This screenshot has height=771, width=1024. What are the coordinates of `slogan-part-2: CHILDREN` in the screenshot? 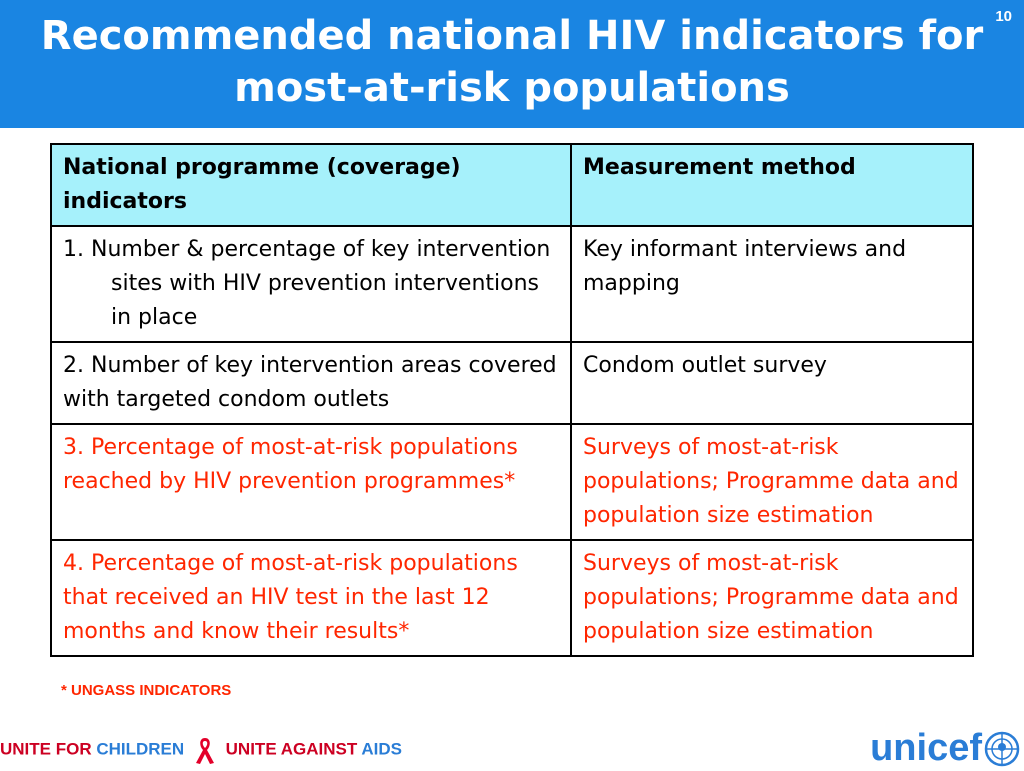 It's located at (140, 749).